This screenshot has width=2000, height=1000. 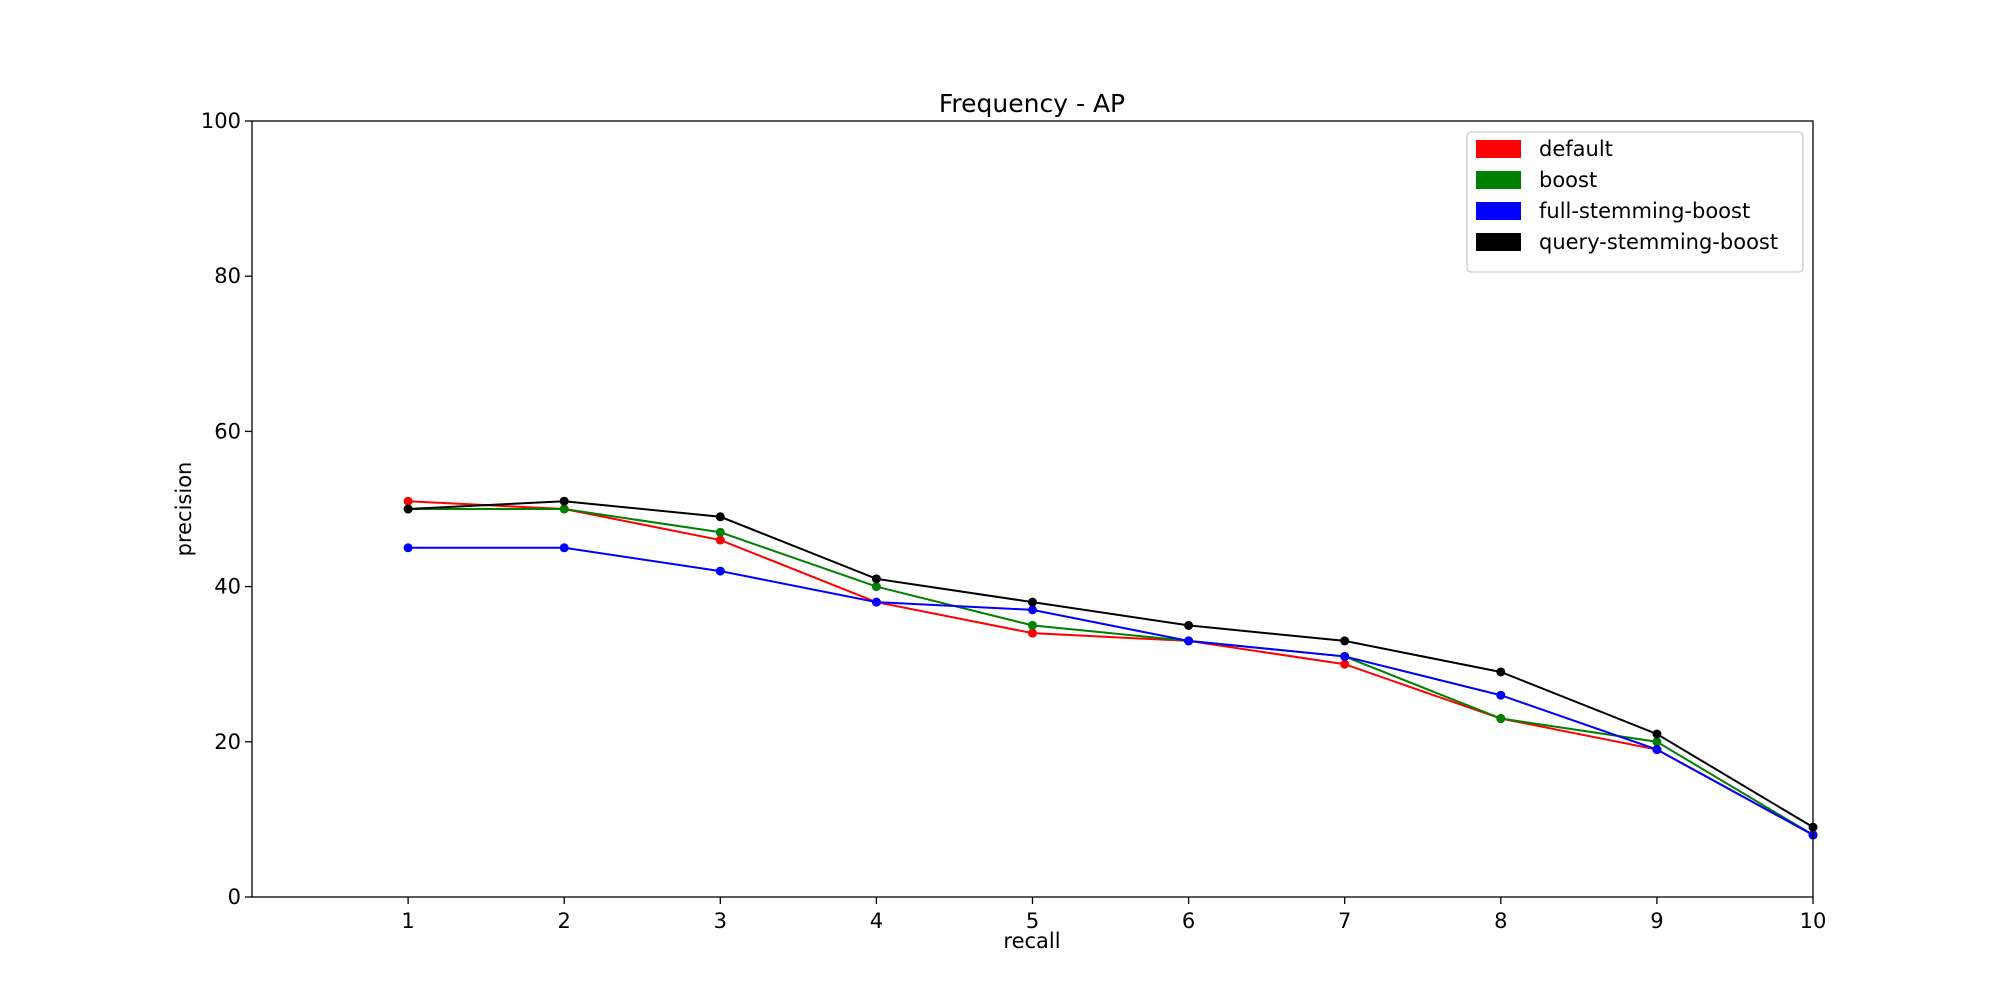 What do you see at coordinates (1576, 149) in the screenshot?
I see `legend-label: default` at bounding box center [1576, 149].